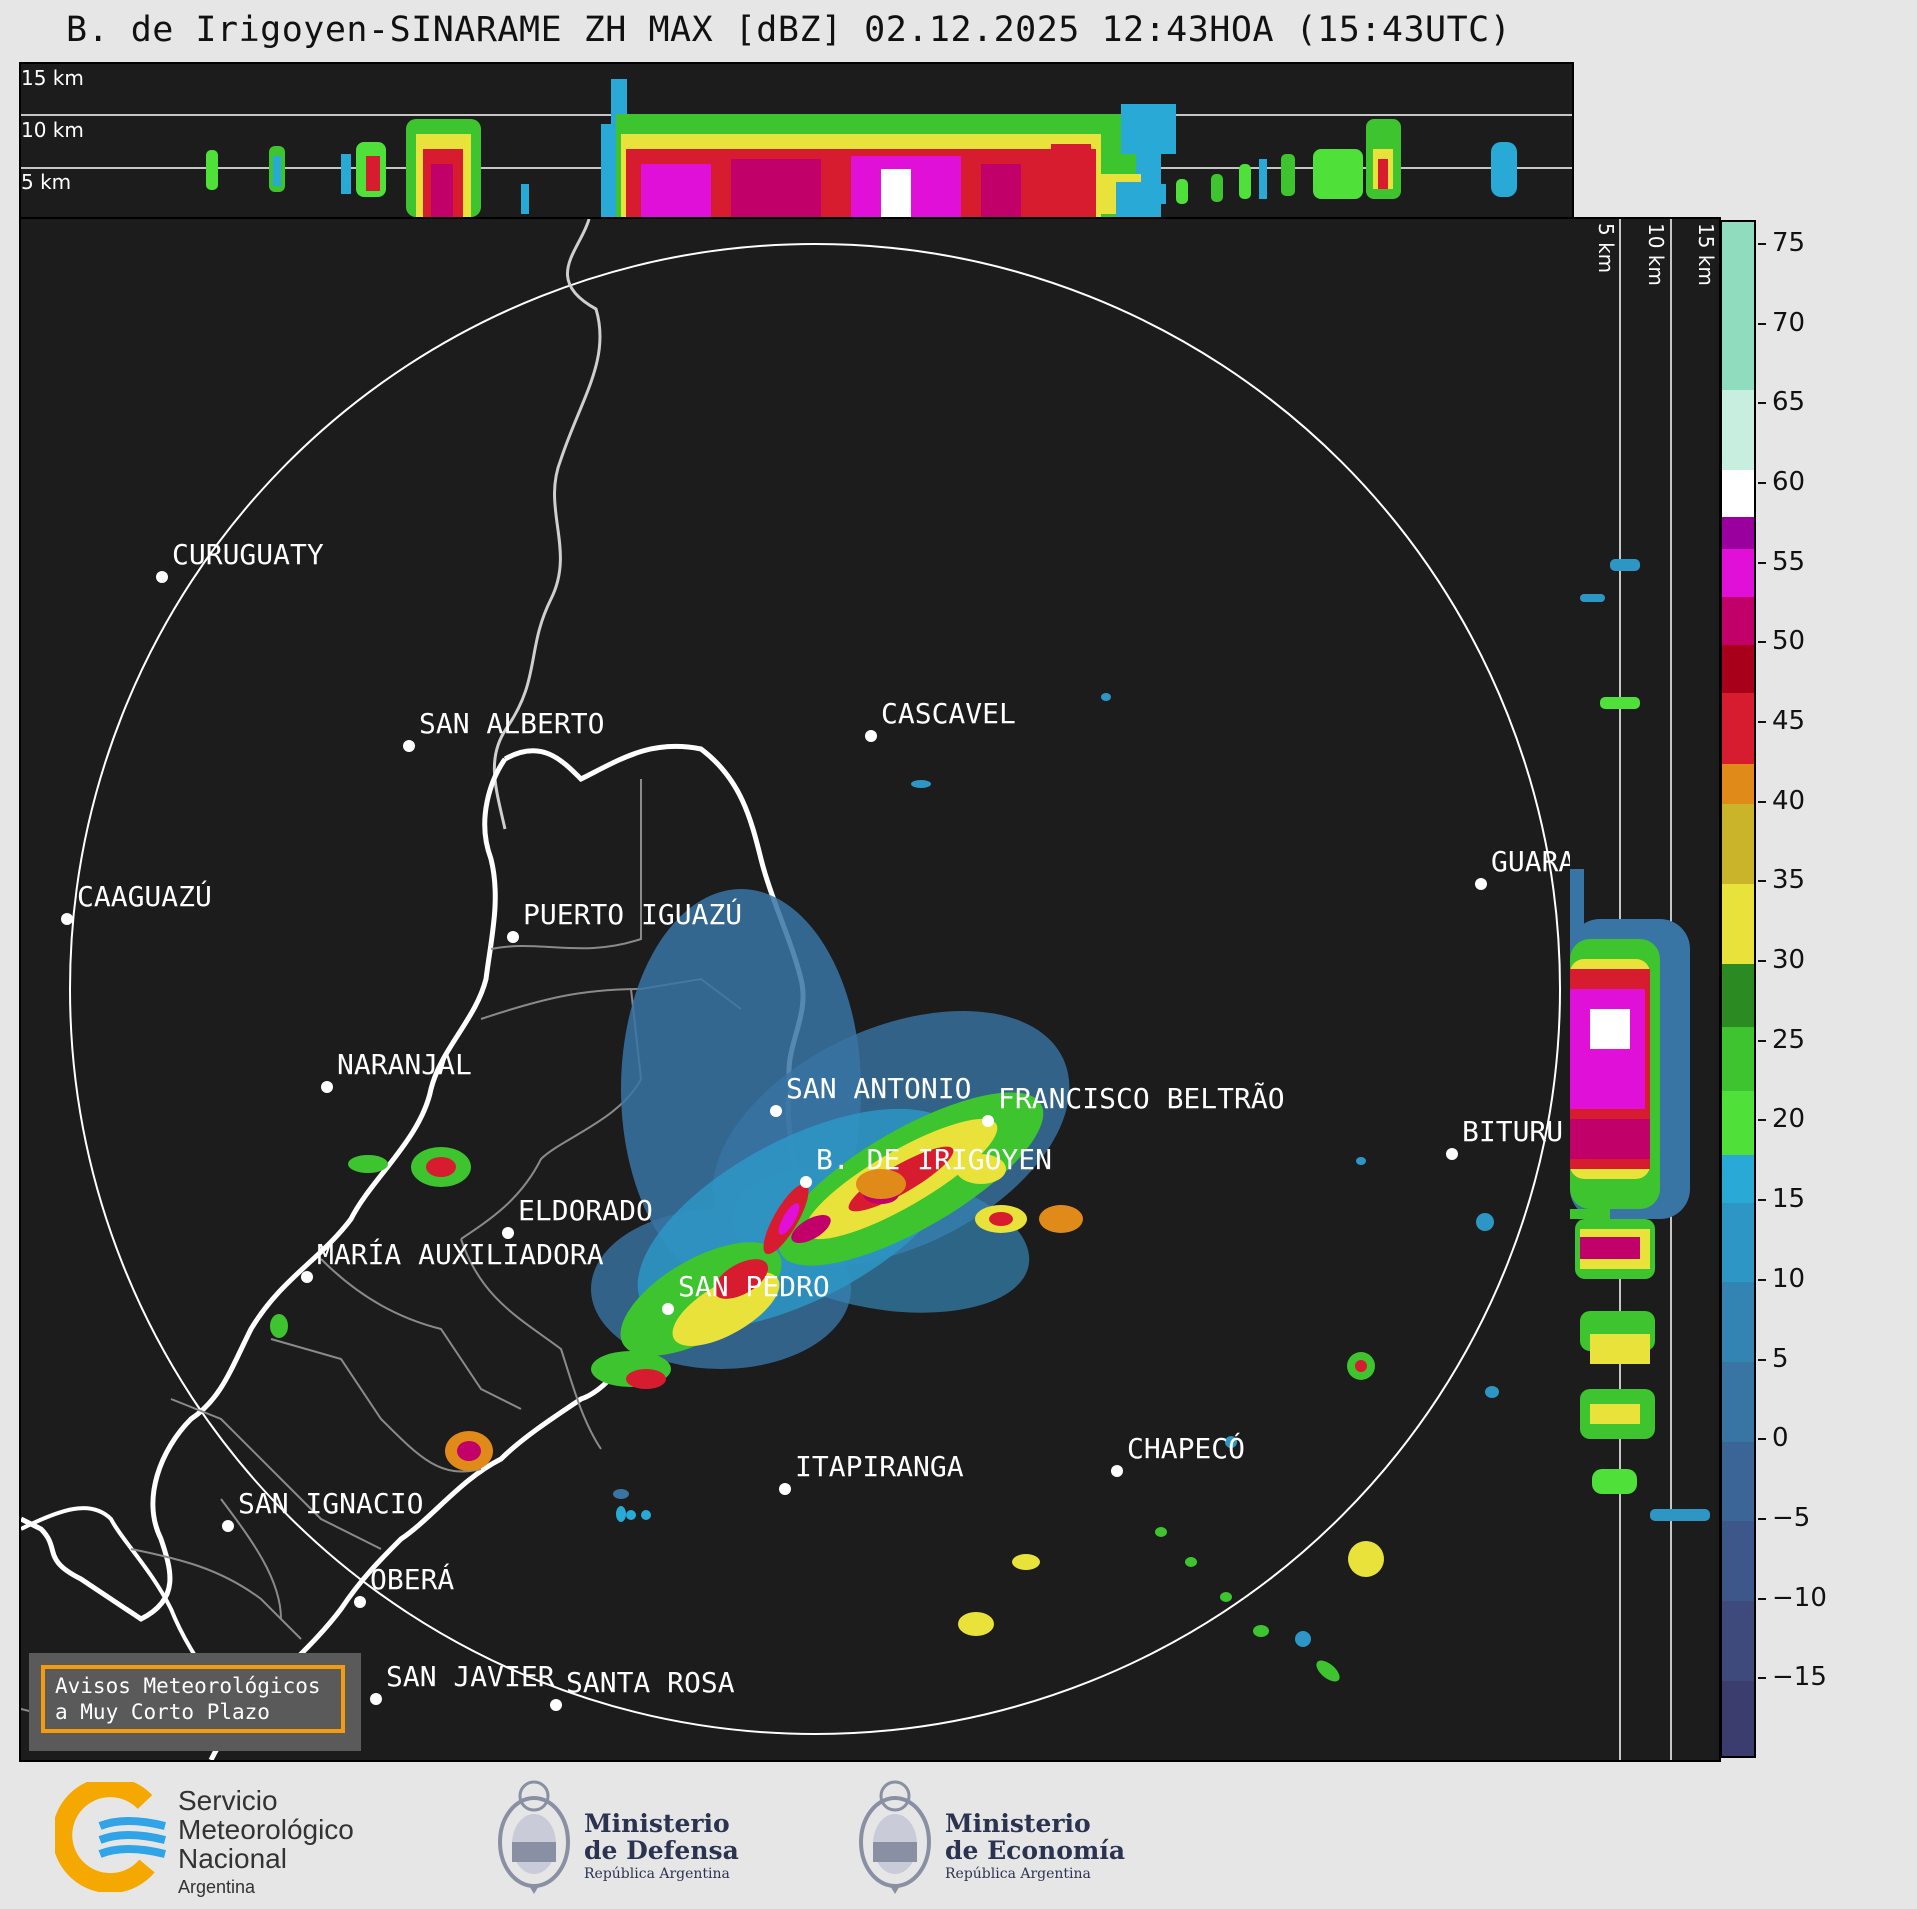  Describe the element at coordinates (650, 1682) in the screenshot. I see `city-label: SANTA ROSA` at that location.